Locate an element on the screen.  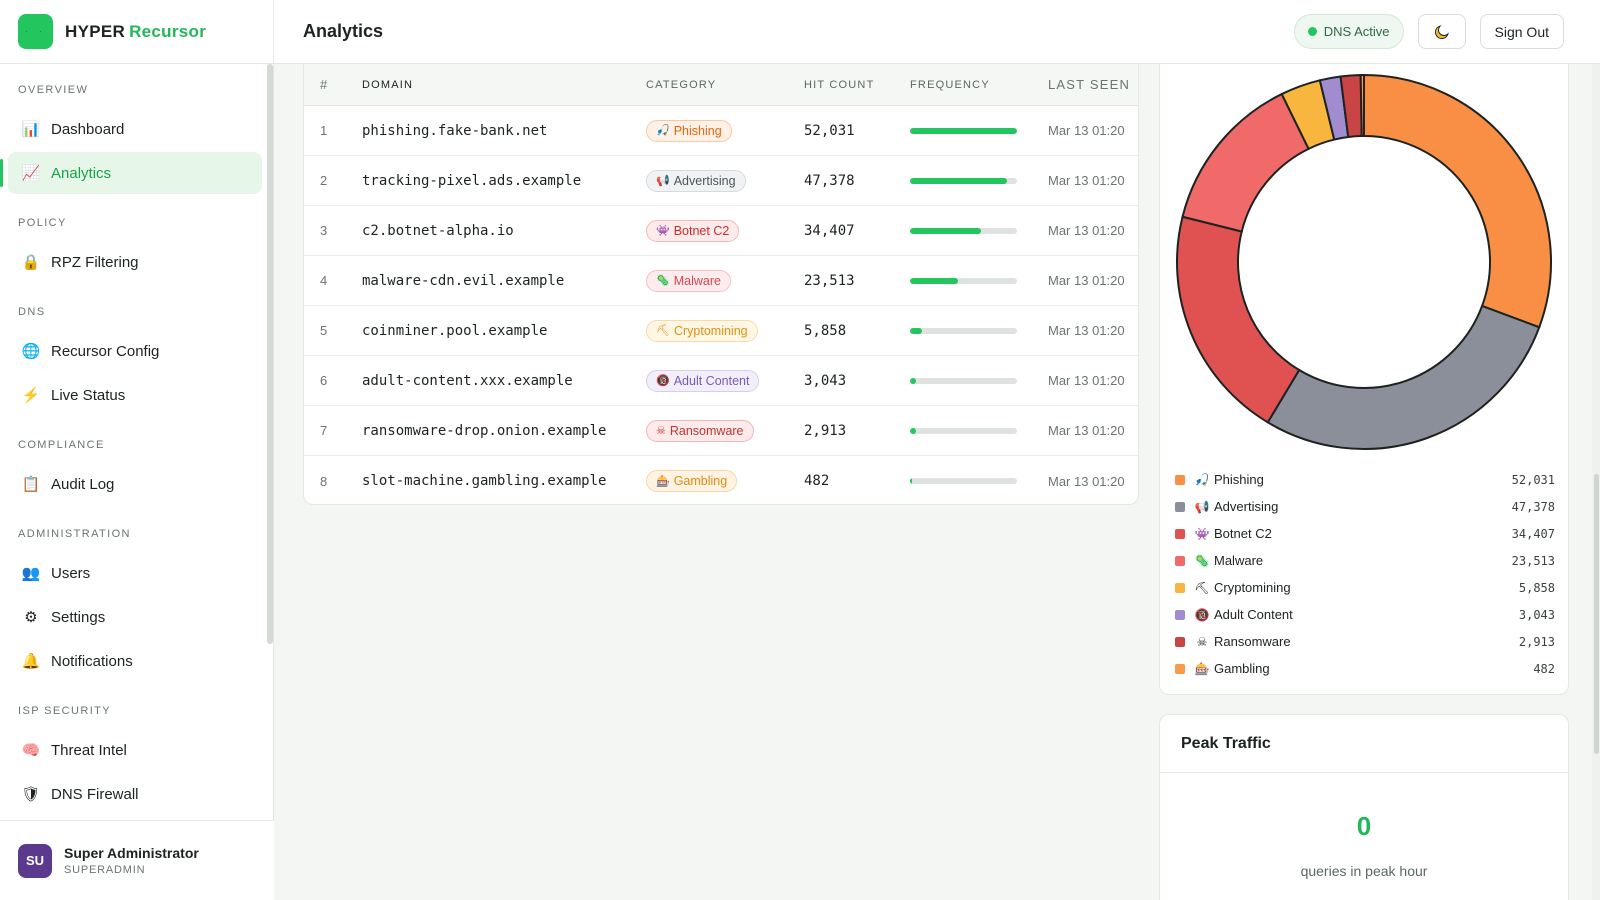
domain-cell: c2.botnet-alpha.io is located at coordinates (438, 230).